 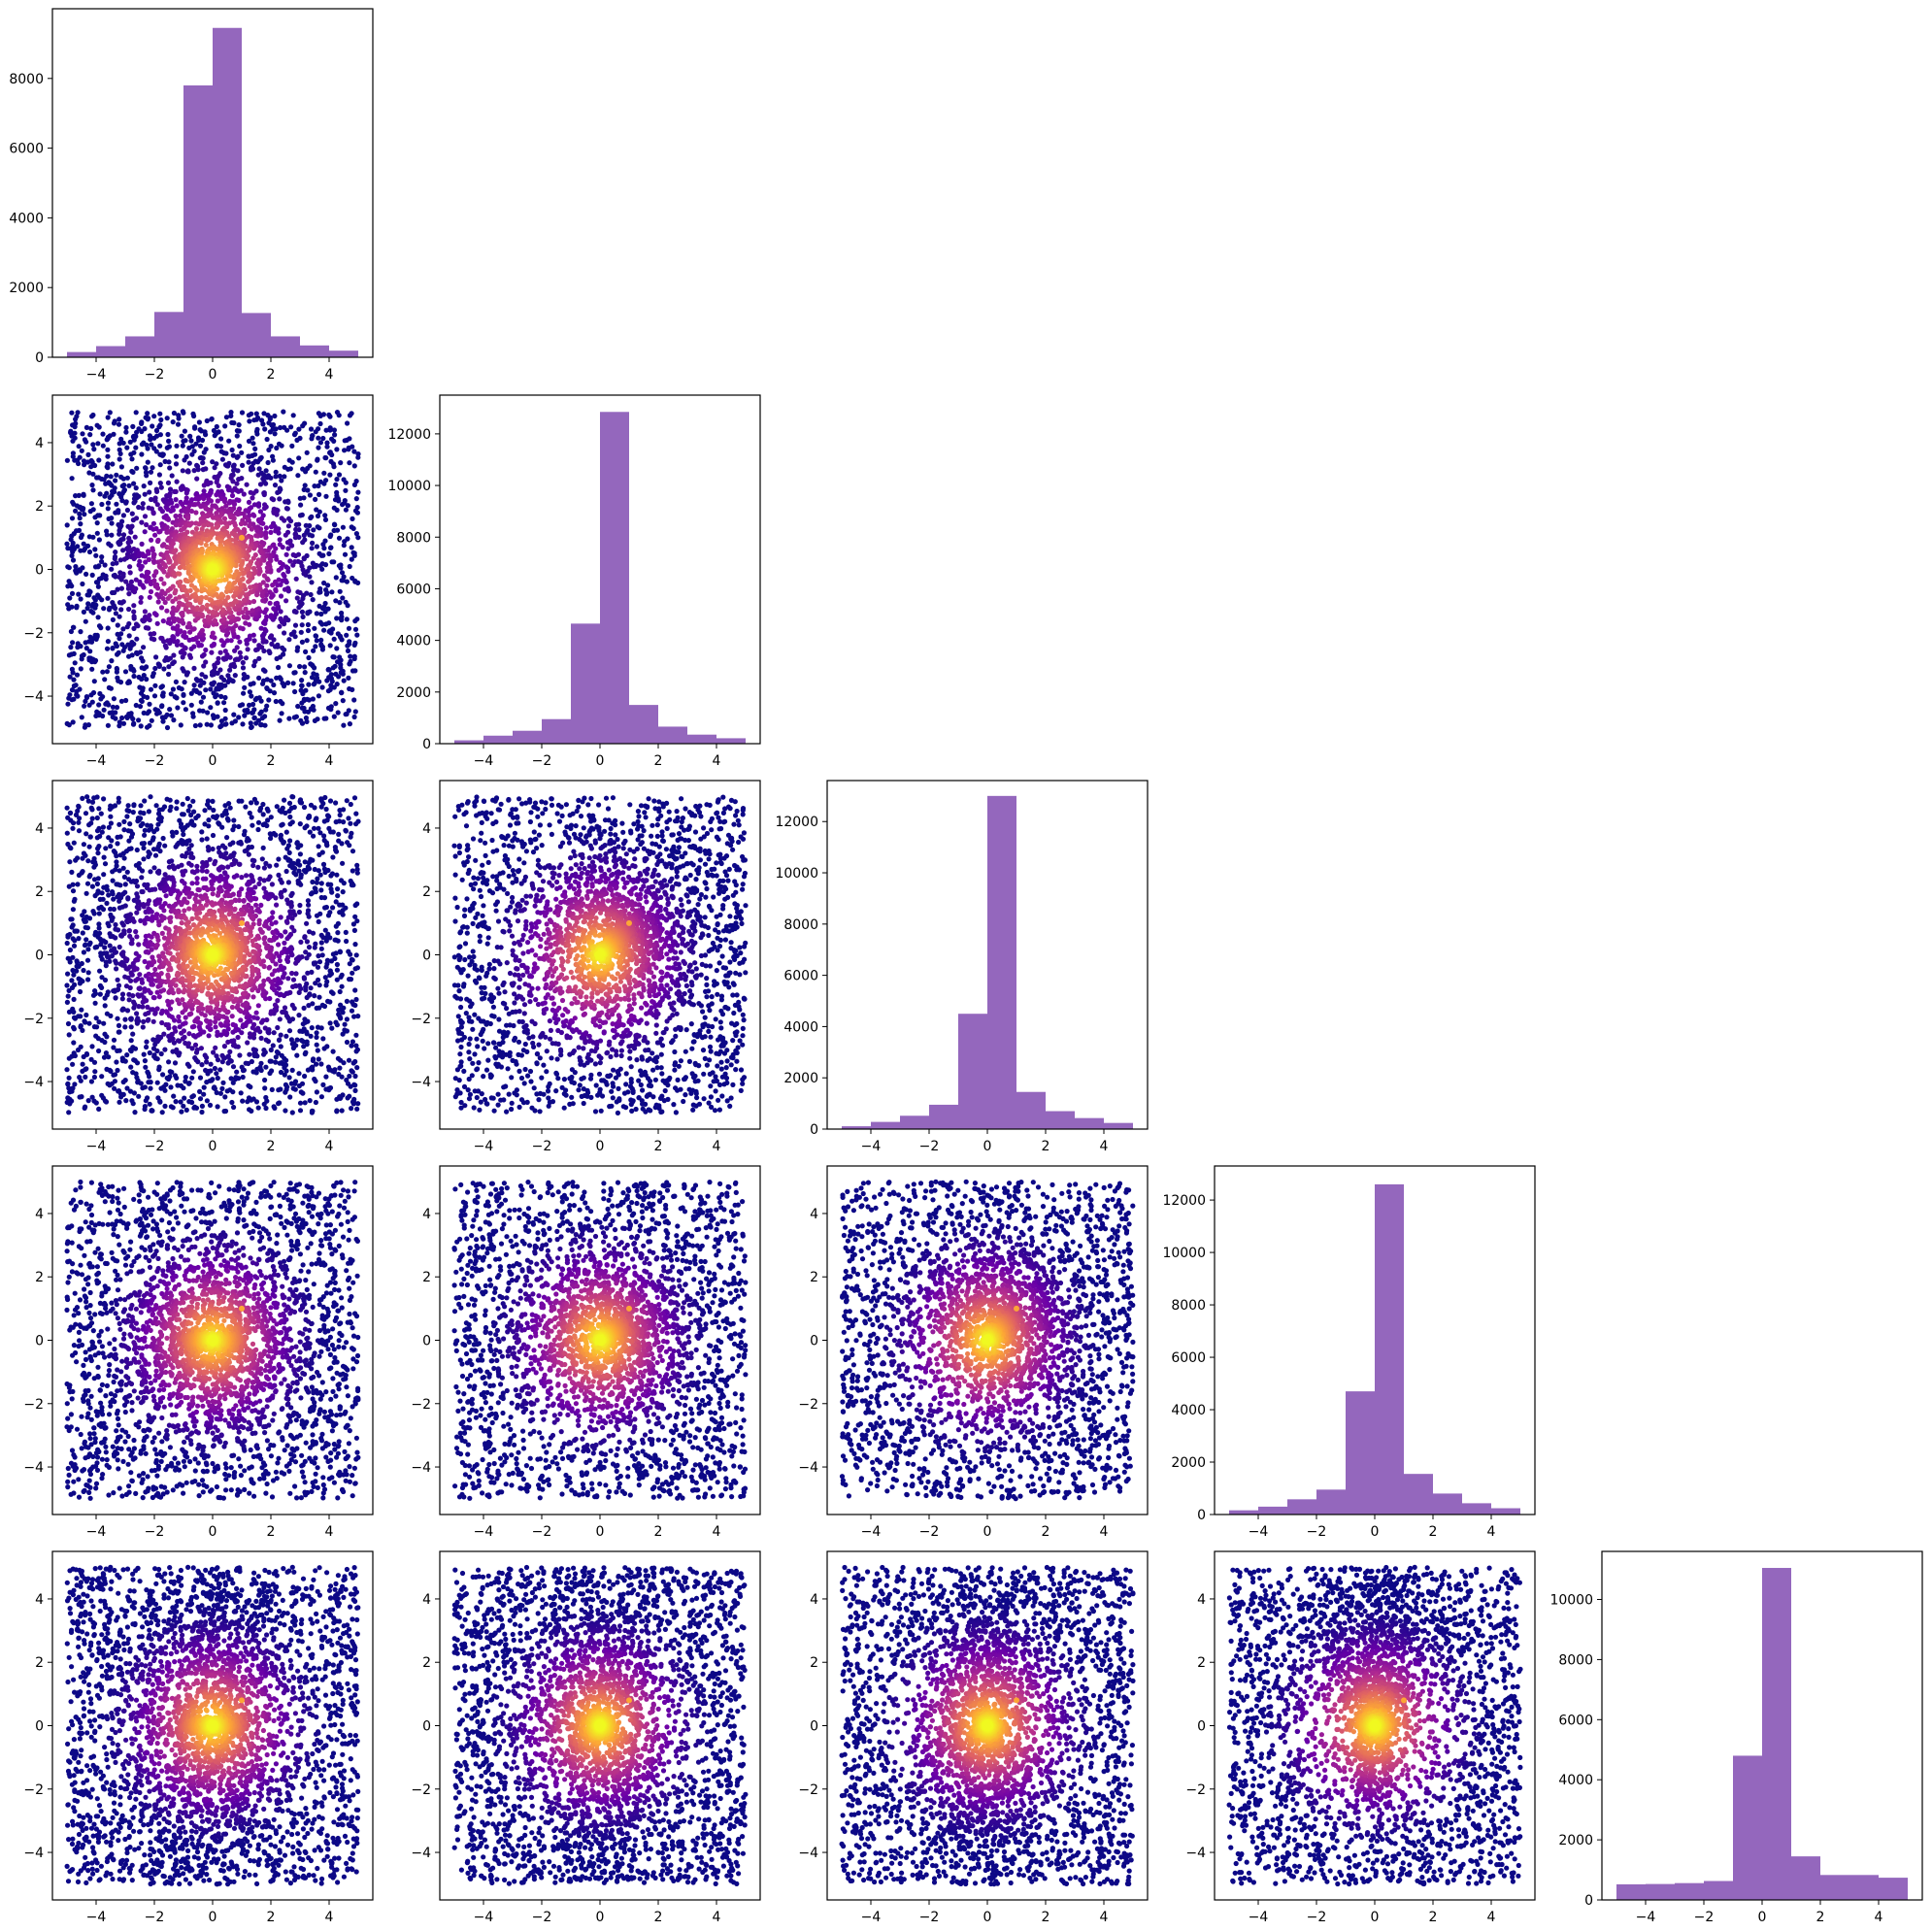 What do you see at coordinates (542, 761) in the screenshot?
I see `x-tick-label: −2` at bounding box center [542, 761].